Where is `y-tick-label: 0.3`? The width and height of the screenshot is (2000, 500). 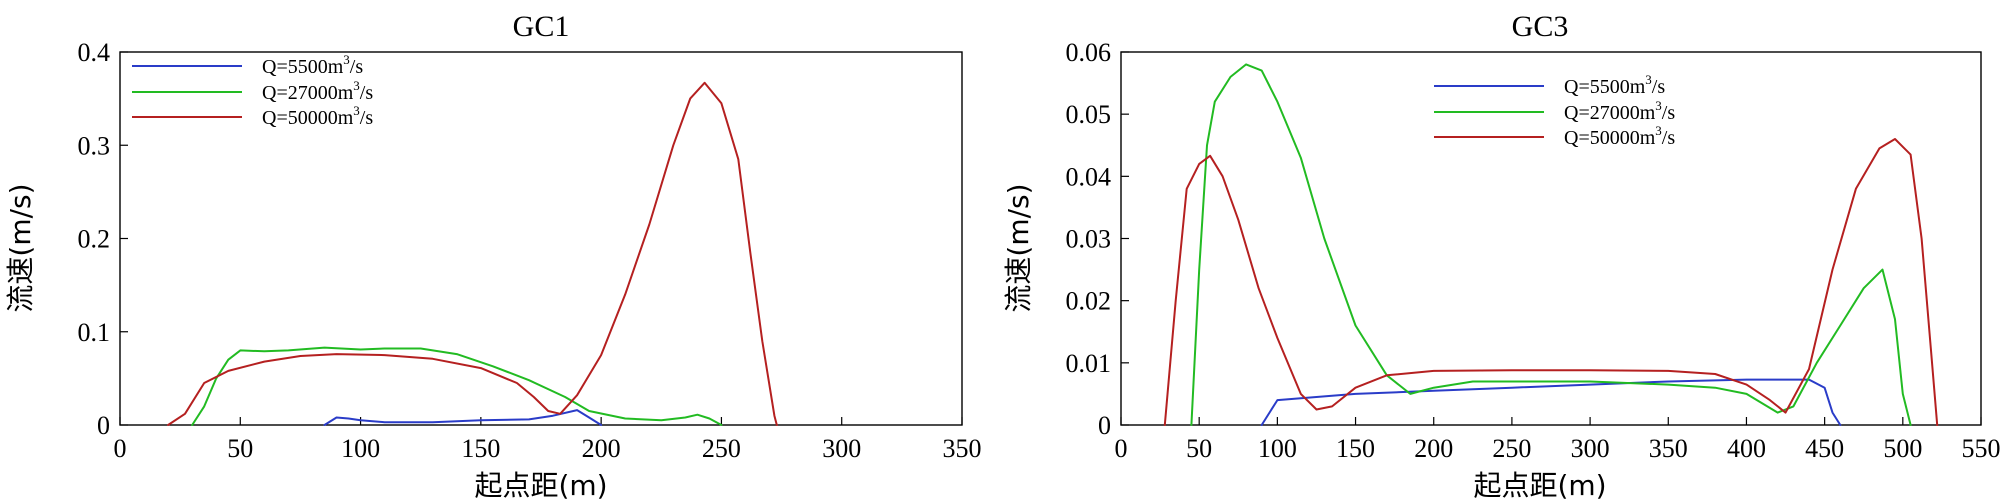
y-tick-label: 0.3 is located at coordinates (94, 145).